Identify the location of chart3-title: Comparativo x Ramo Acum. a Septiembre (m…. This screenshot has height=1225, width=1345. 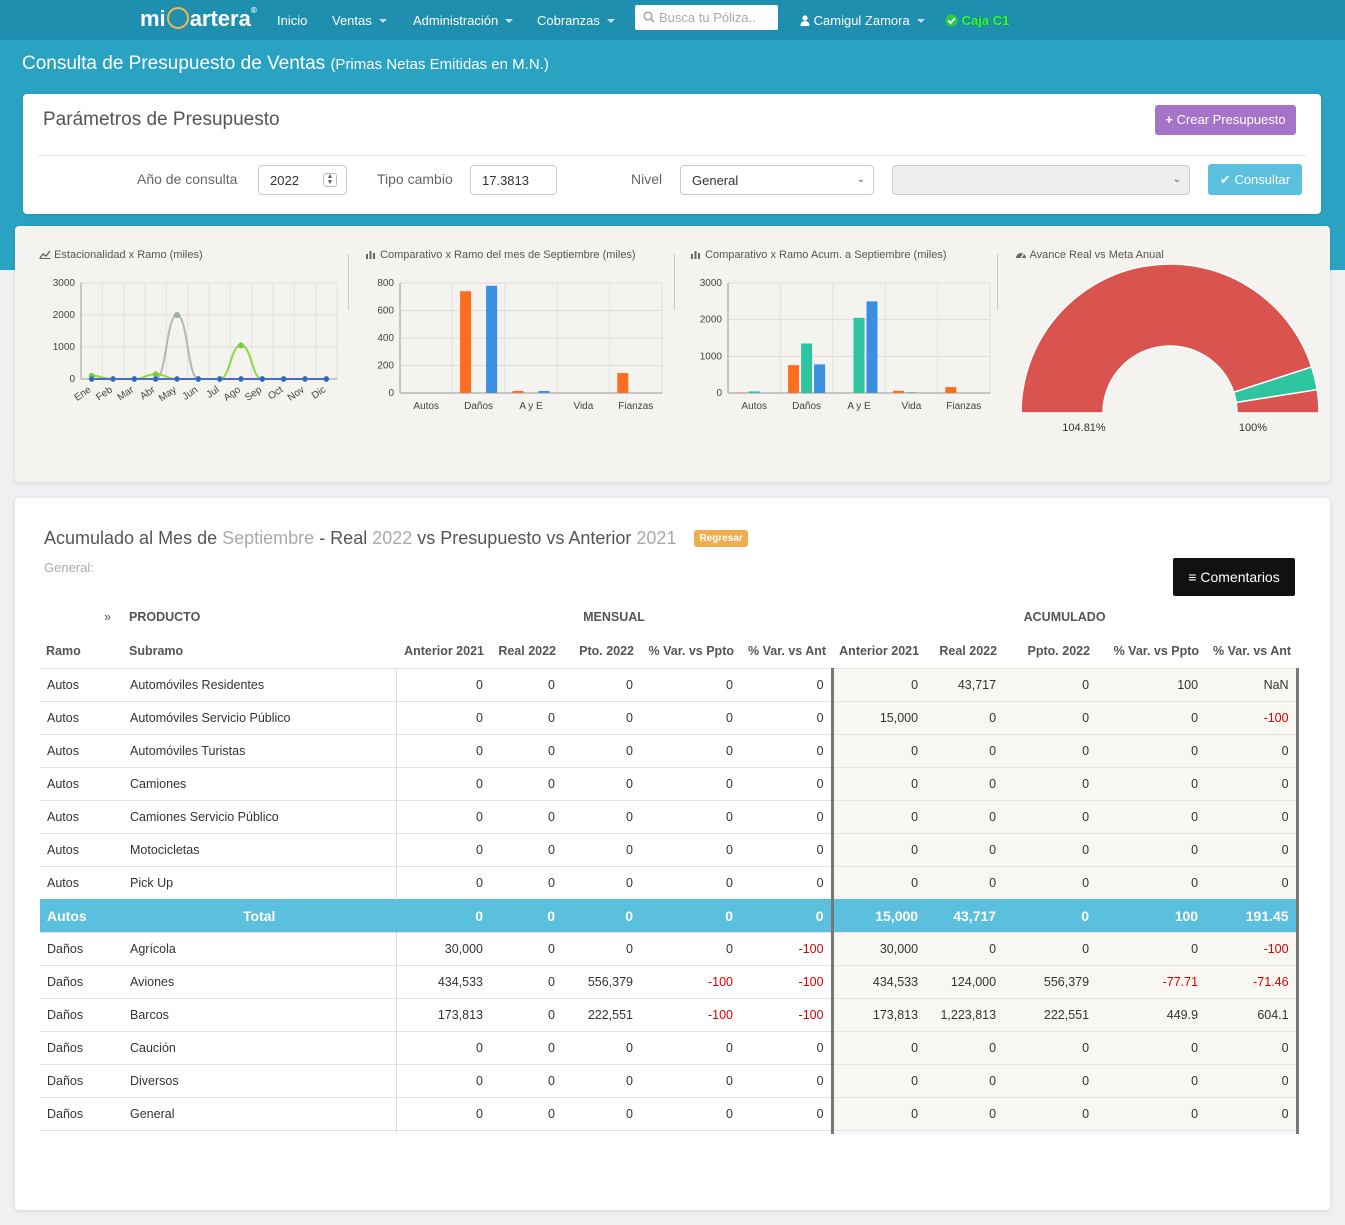
(818, 255).